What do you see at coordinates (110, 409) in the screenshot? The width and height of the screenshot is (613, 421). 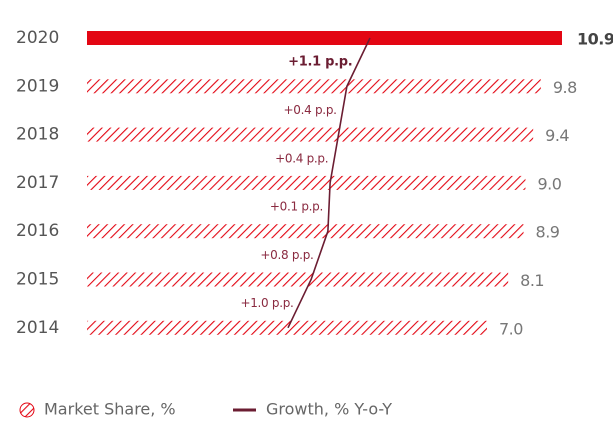 I see `legend-label: Market Share, %` at bounding box center [110, 409].